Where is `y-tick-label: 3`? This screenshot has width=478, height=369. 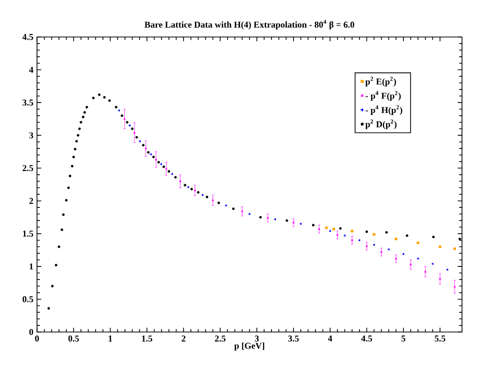
y-tick-label: 3 is located at coordinates (31, 135).